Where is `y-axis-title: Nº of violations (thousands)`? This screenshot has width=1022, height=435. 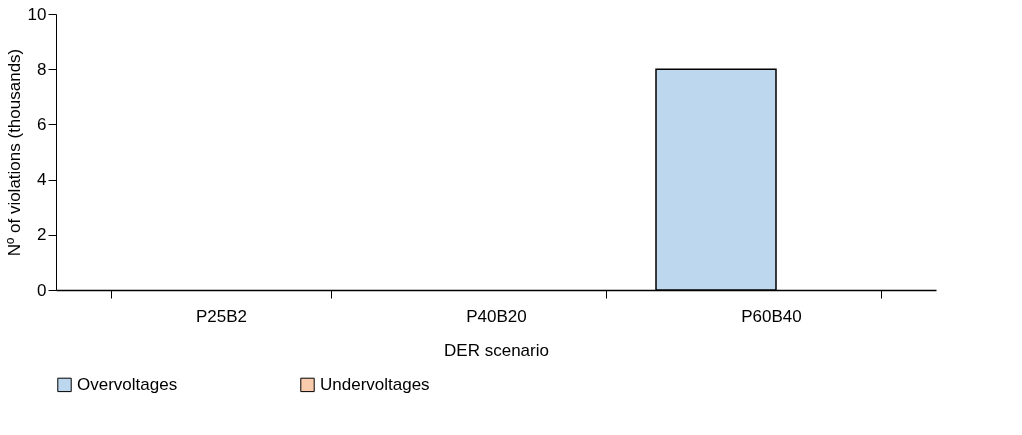
y-axis-title: Nº of violations (thousands) is located at coordinates (14, 152).